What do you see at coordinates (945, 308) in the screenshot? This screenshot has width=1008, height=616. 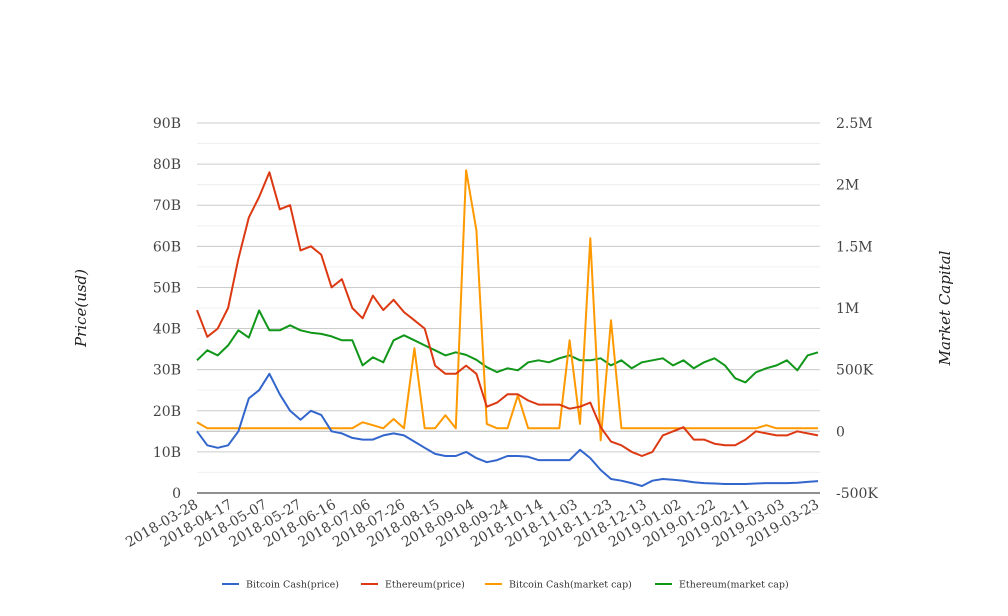 I see `right-axis-title: Market Capital` at bounding box center [945, 308].